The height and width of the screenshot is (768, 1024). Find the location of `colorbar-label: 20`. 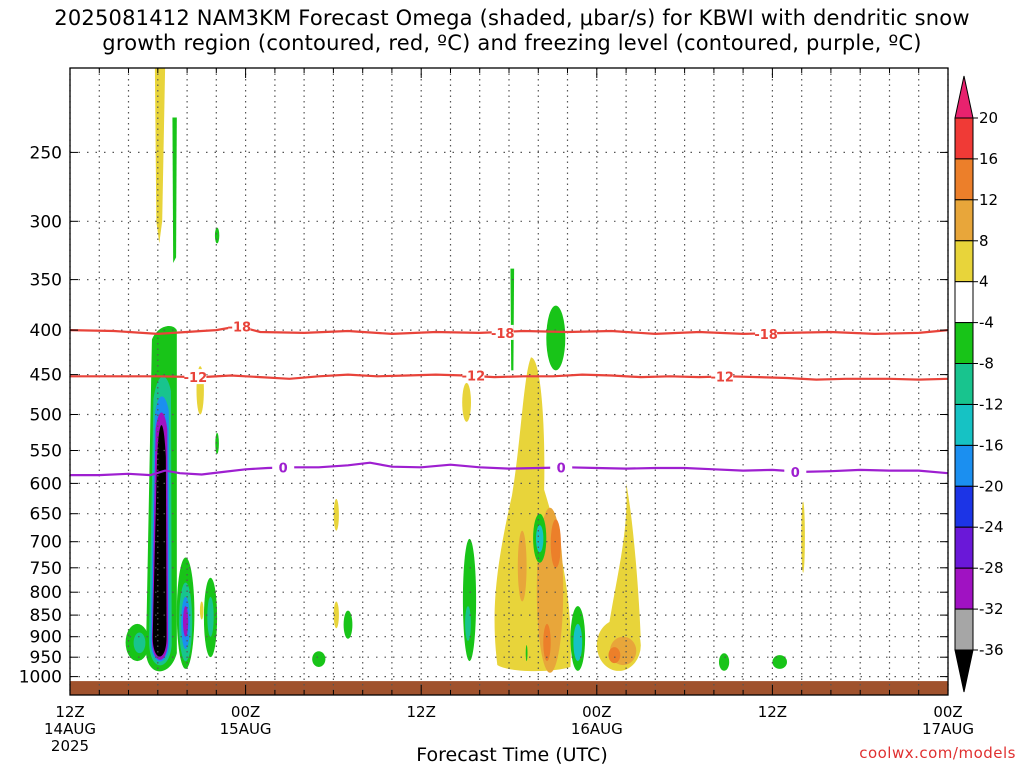

colorbar-label: 20 is located at coordinates (988, 118).